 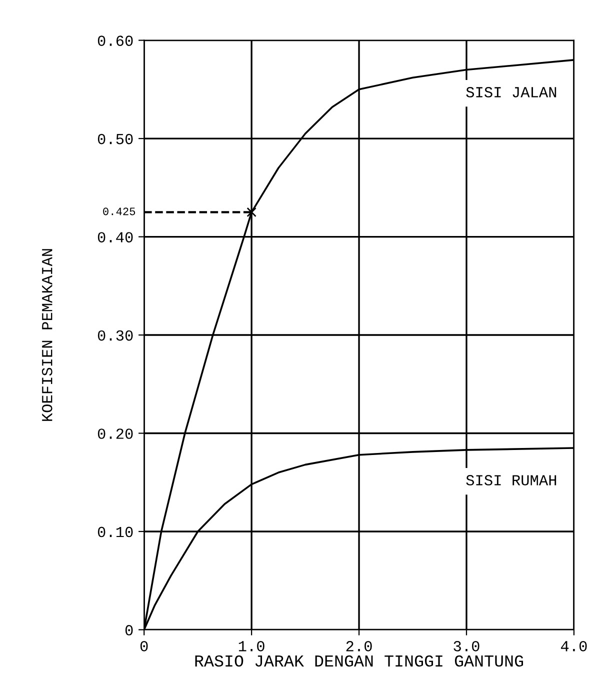 What do you see at coordinates (359, 661) in the screenshot?
I see `x-axis-title: RASIO JARAK DENGAN TINGGI GANTUNG` at bounding box center [359, 661].